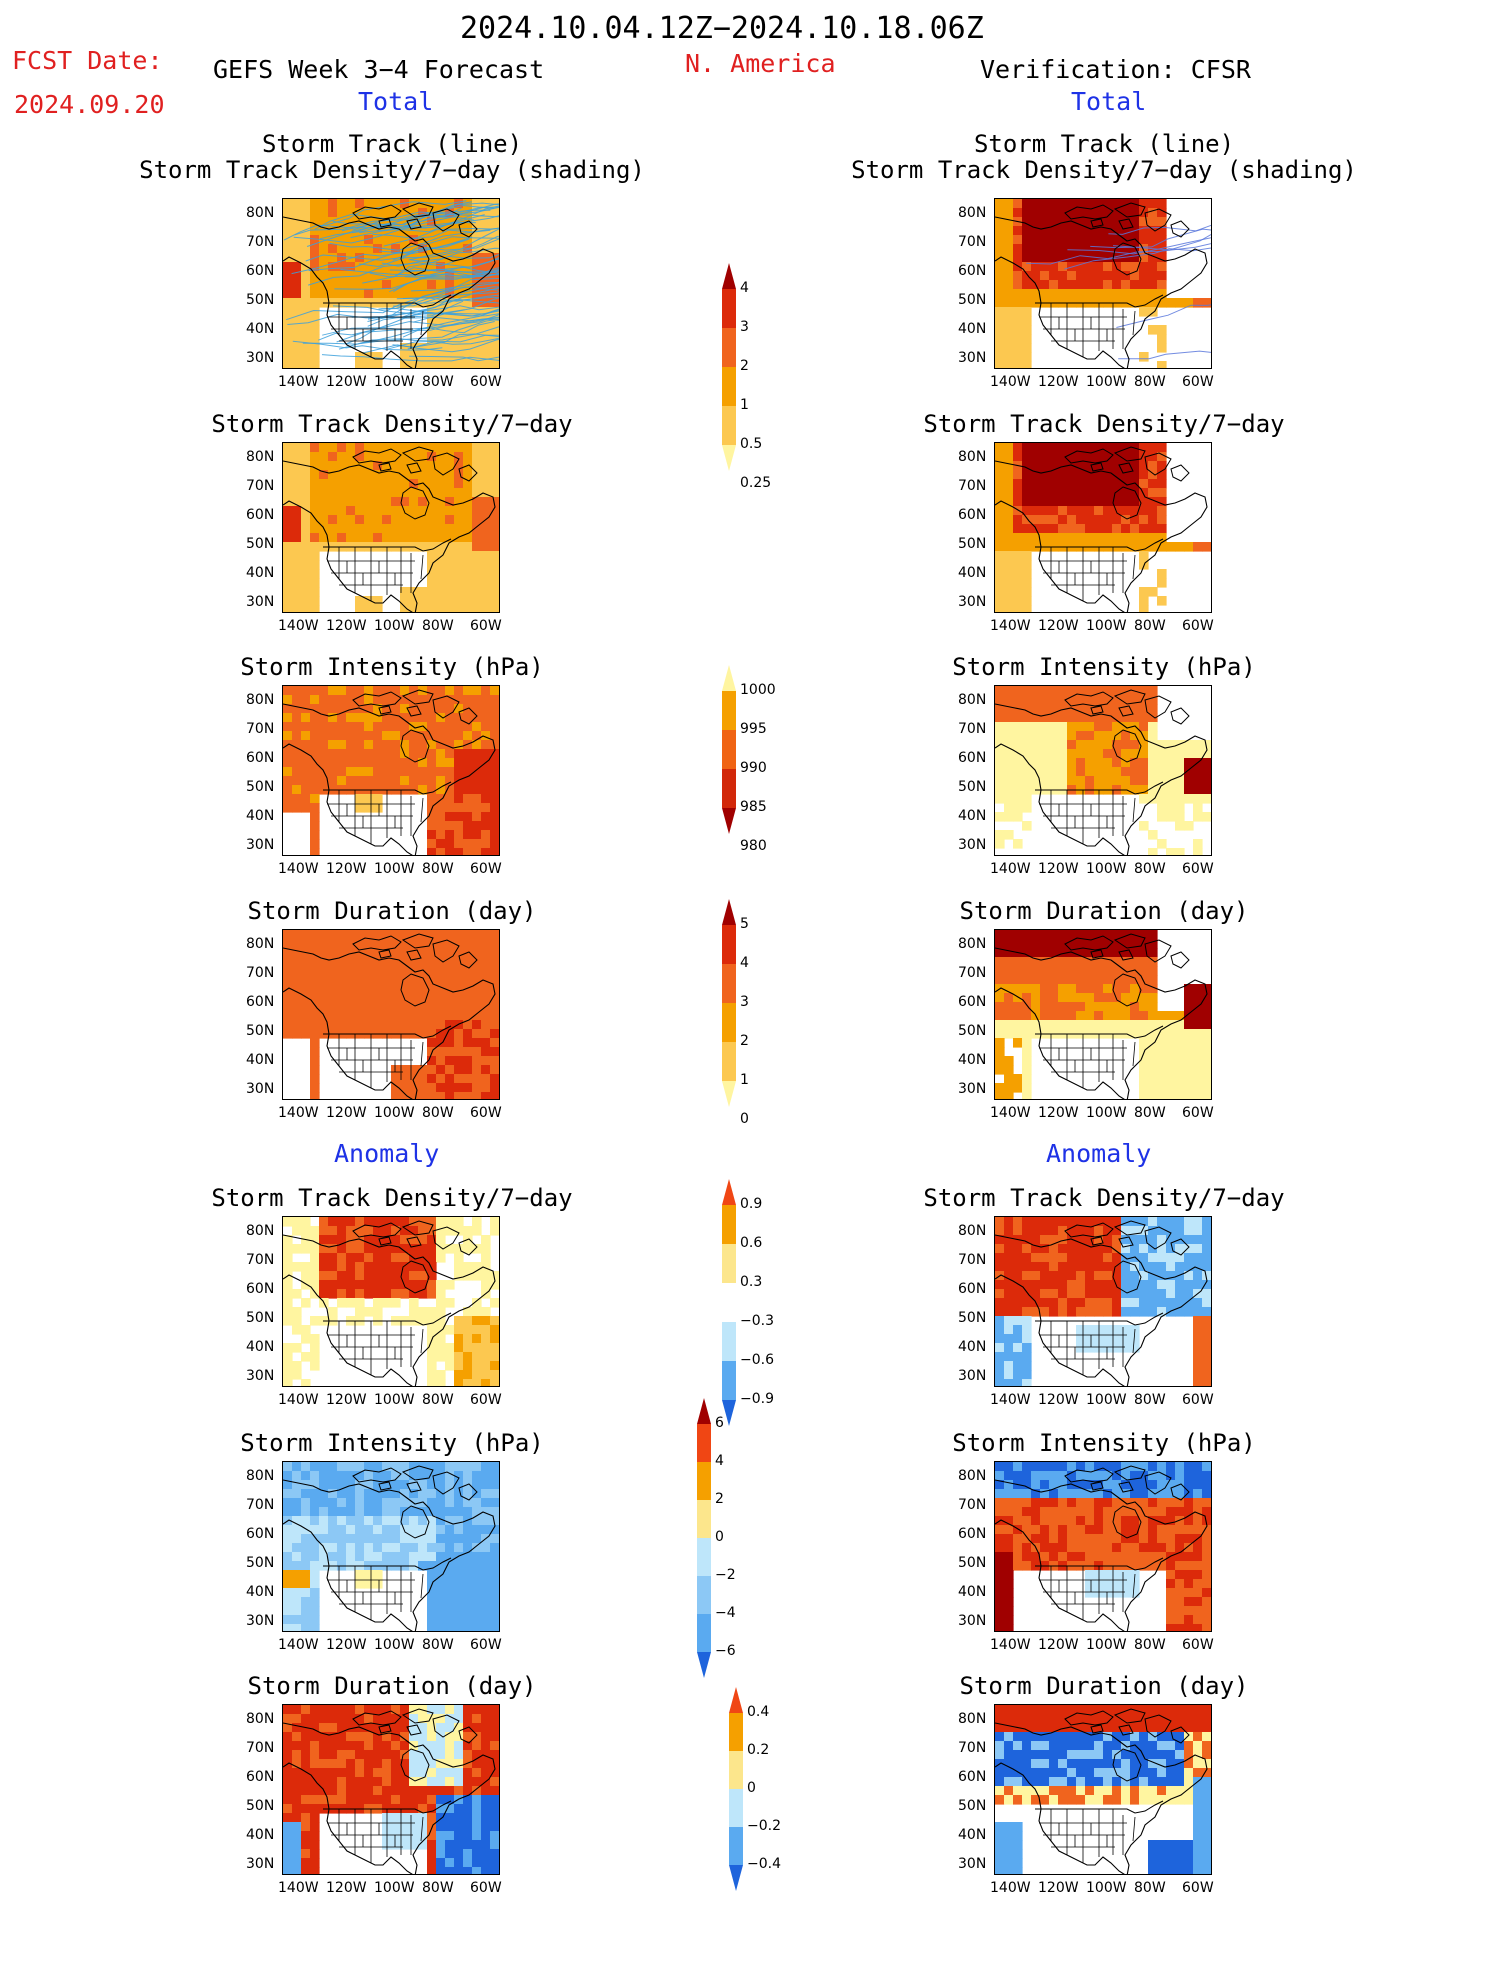 This screenshot has height=1975, width=1487. Describe the element at coordinates (1103, 283) in the screenshot. I see `map-verification-r0` at that location.